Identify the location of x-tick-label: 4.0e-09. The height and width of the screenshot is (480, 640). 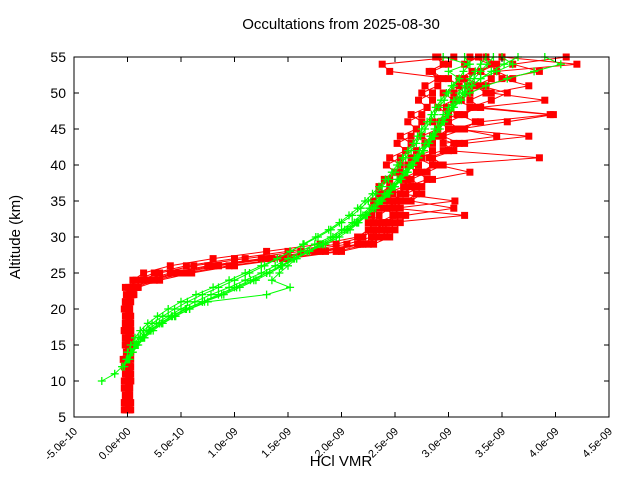
(544, 443).